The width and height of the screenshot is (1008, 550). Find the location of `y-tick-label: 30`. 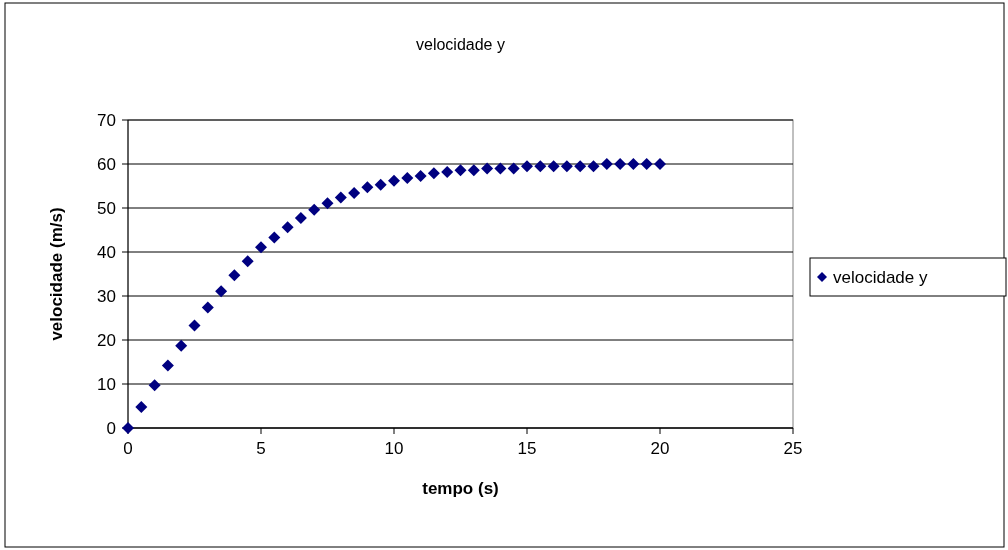

y-tick-label: 30 is located at coordinates (106, 296).